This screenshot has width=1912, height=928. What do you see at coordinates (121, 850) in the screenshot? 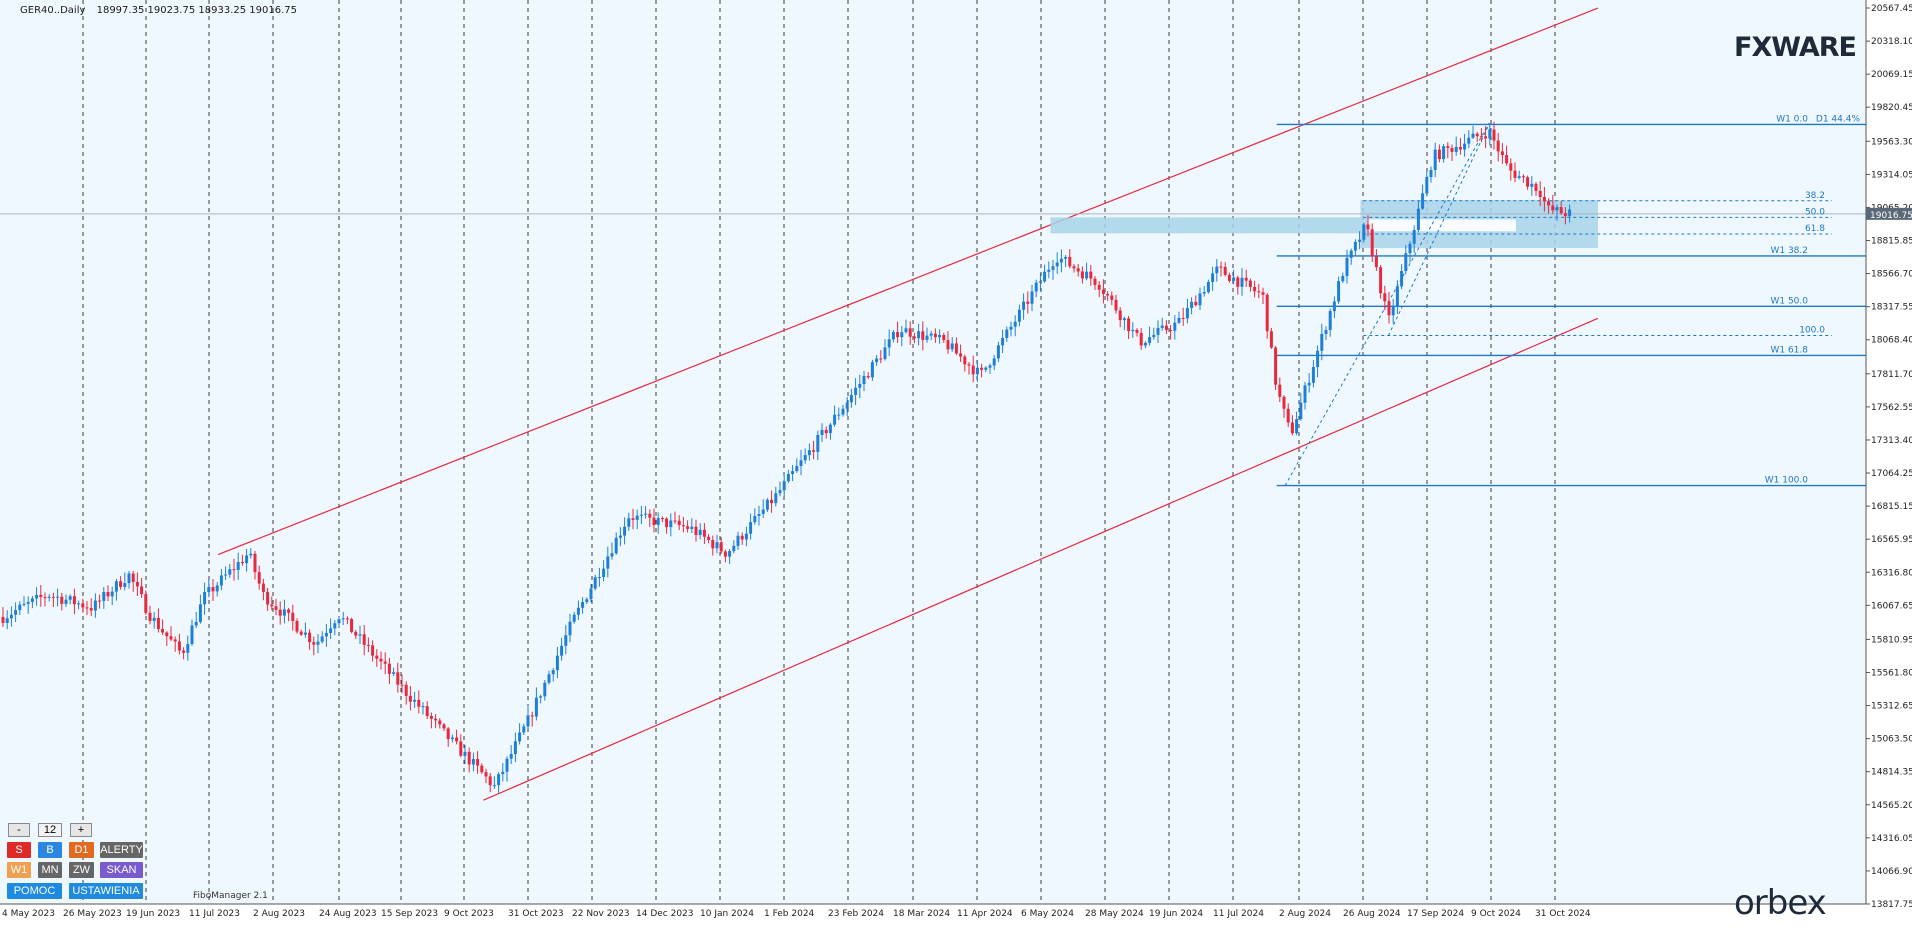
I see `alerts-button: ALERTY` at bounding box center [121, 850].